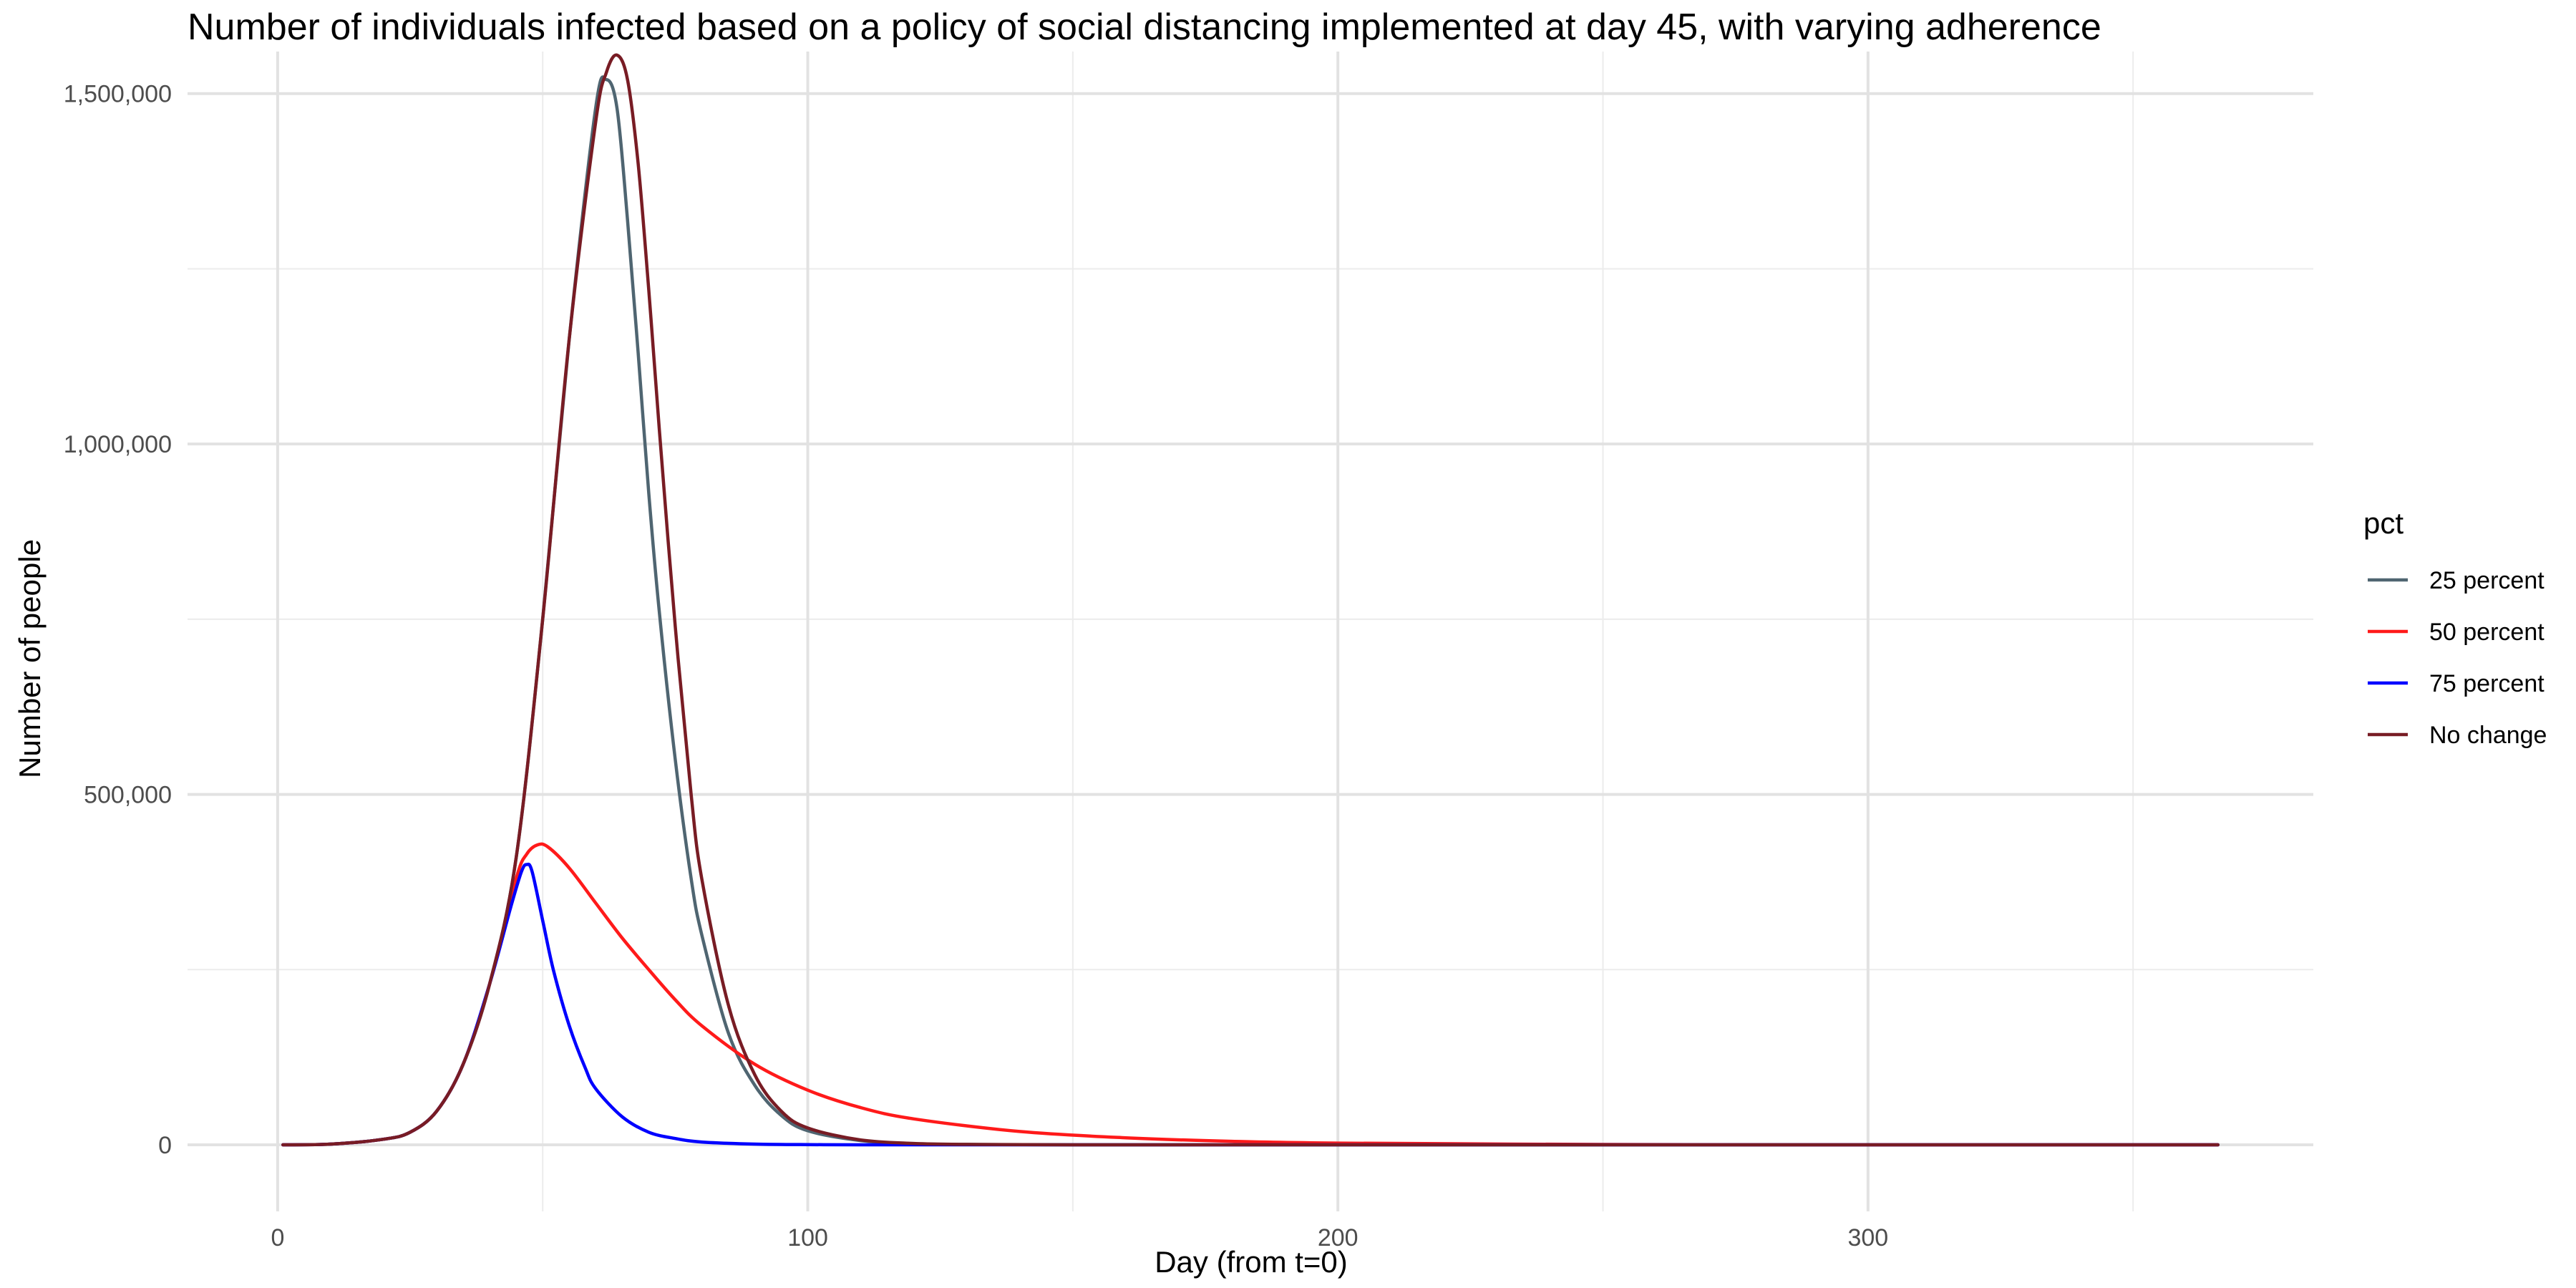 This screenshot has height=1288, width=2576. What do you see at coordinates (2487, 580) in the screenshot?
I see `legend-label-25-percent: 25 percent` at bounding box center [2487, 580].